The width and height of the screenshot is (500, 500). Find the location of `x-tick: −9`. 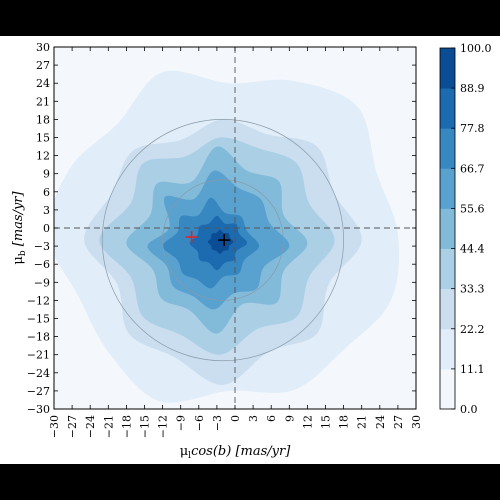

x-tick: −9 is located at coordinates (181, 239).